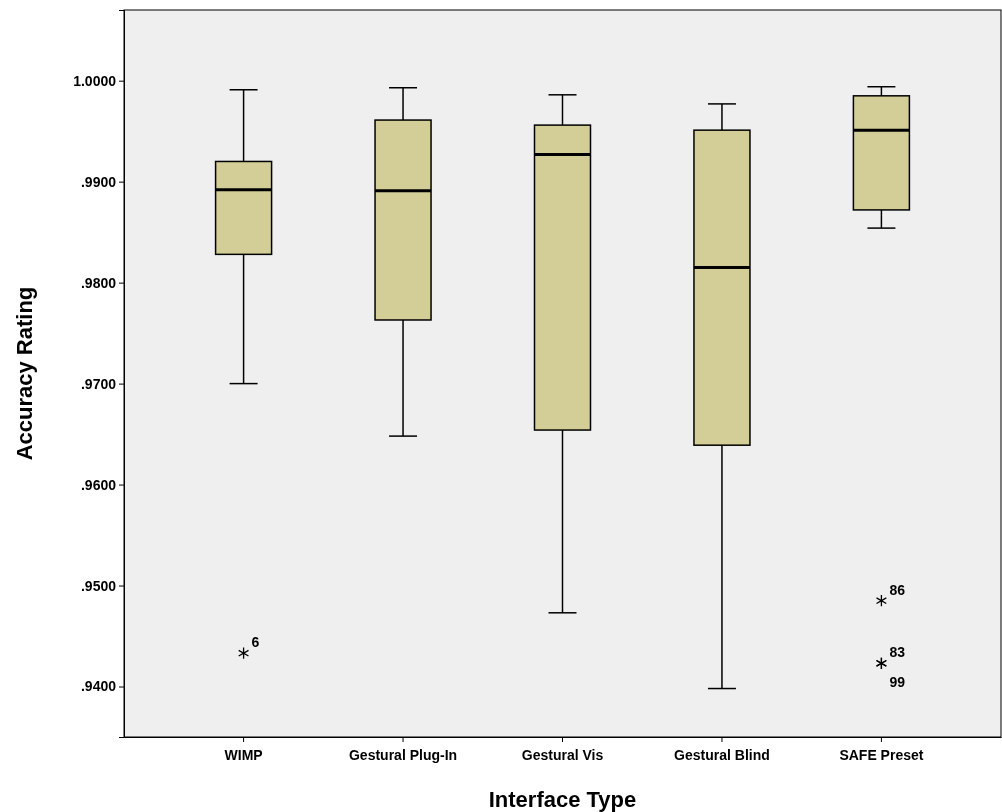  What do you see at coordinates (562, 799) in the screenshot?
I see `x-axis-title: Interface Type` at bounding box center [562, 799].